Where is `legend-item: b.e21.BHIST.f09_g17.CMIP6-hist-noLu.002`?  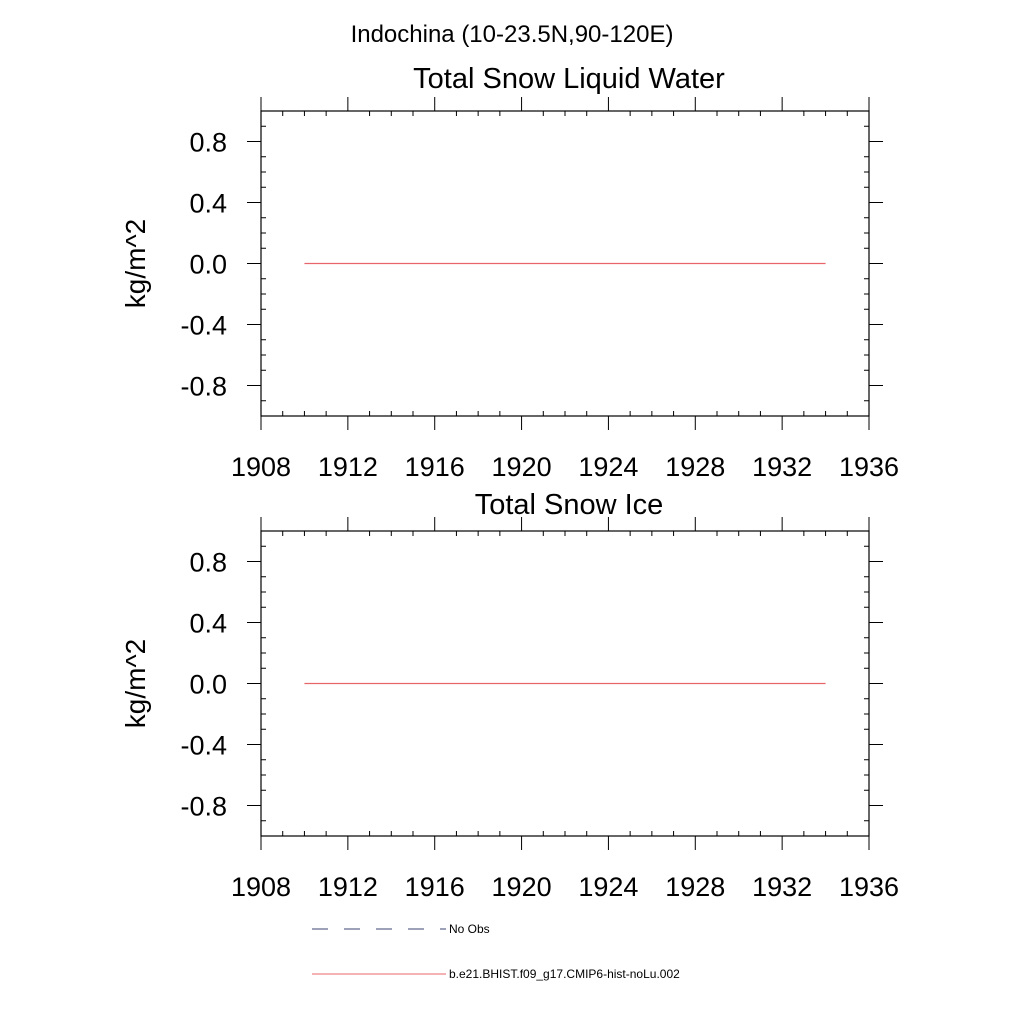 legend-item: b.e21.BHIST.f09_g17.CMIP6-hist-noLu.002 is located at coordinates (496, 974).